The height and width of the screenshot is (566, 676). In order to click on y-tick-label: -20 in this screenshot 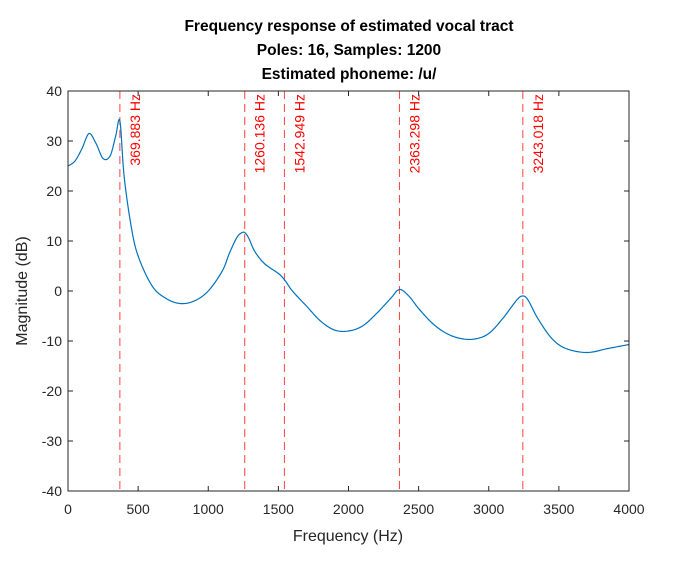, I will do `click(52, 391)`.